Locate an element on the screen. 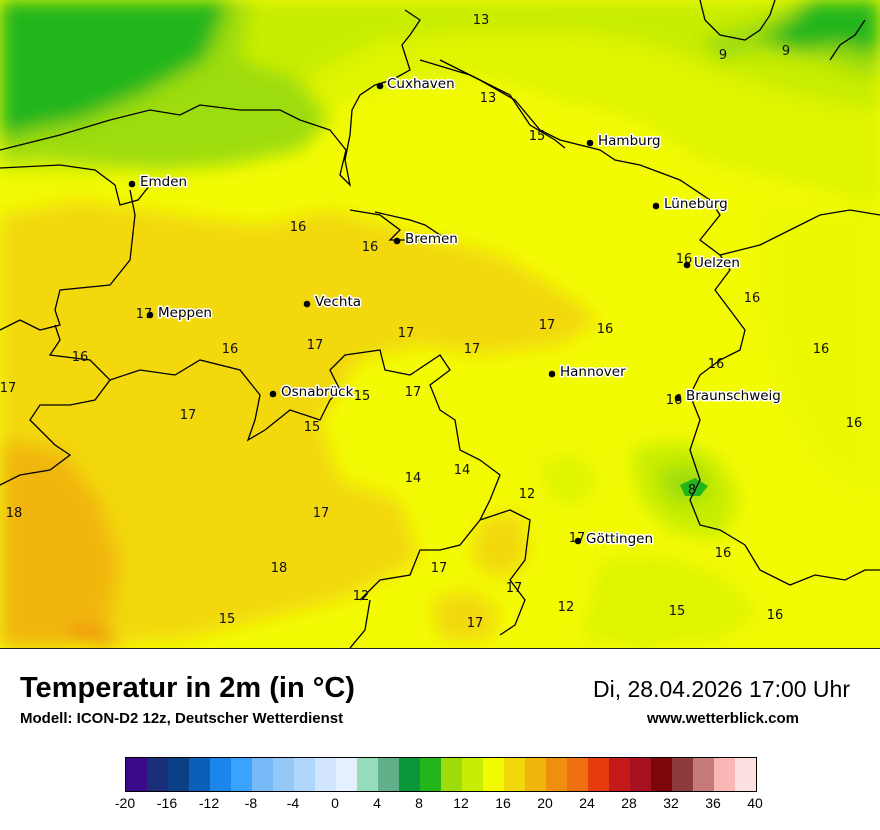  city-label-bremen: Bremen is located at coordinates (431, 239).